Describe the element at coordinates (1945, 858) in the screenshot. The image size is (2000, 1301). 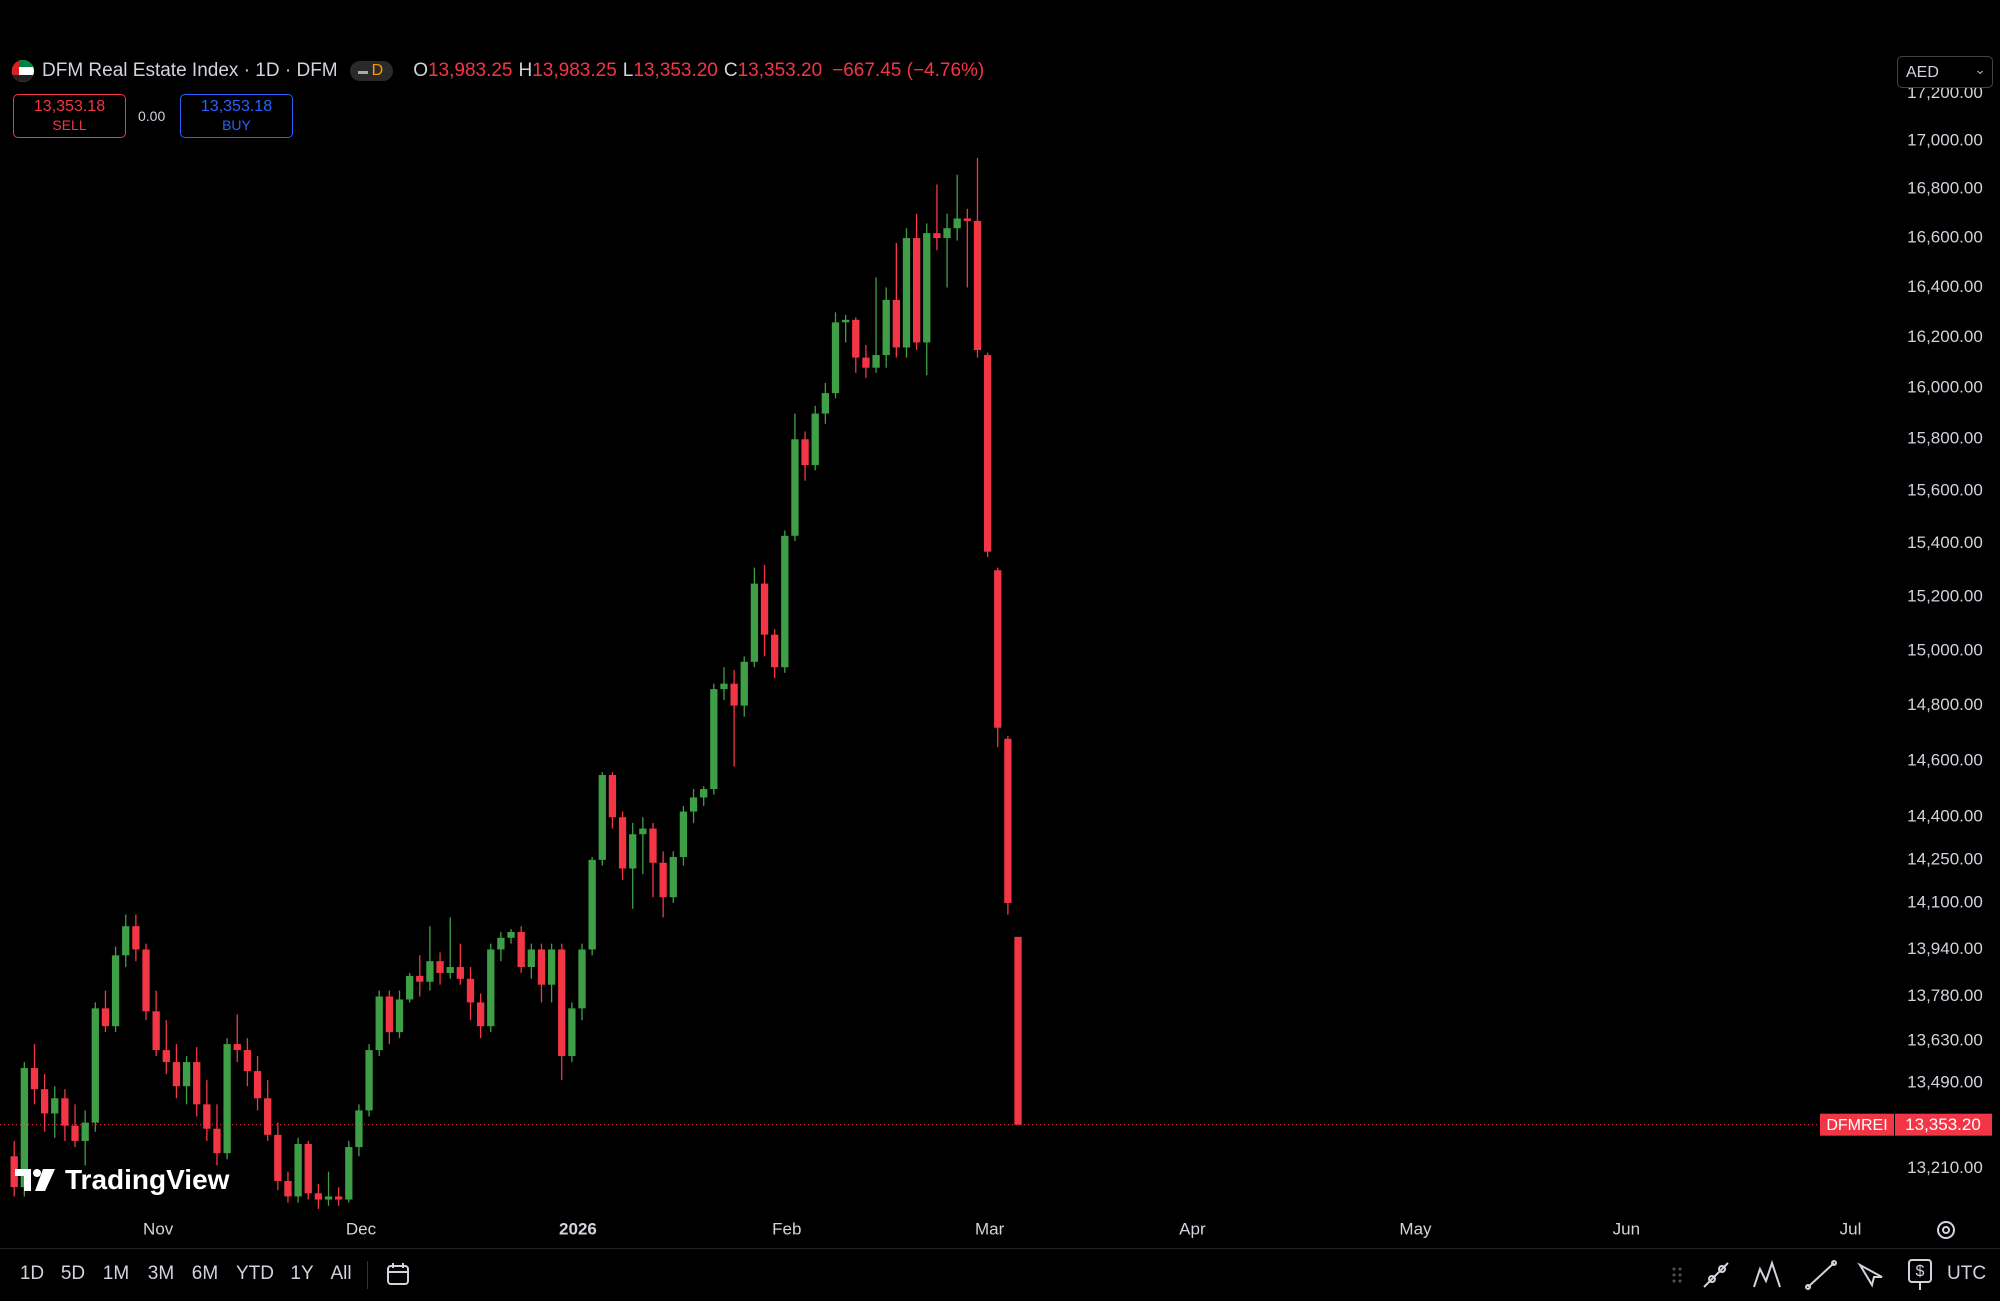
I see `y-tick-label: 14,250.00` at that location.